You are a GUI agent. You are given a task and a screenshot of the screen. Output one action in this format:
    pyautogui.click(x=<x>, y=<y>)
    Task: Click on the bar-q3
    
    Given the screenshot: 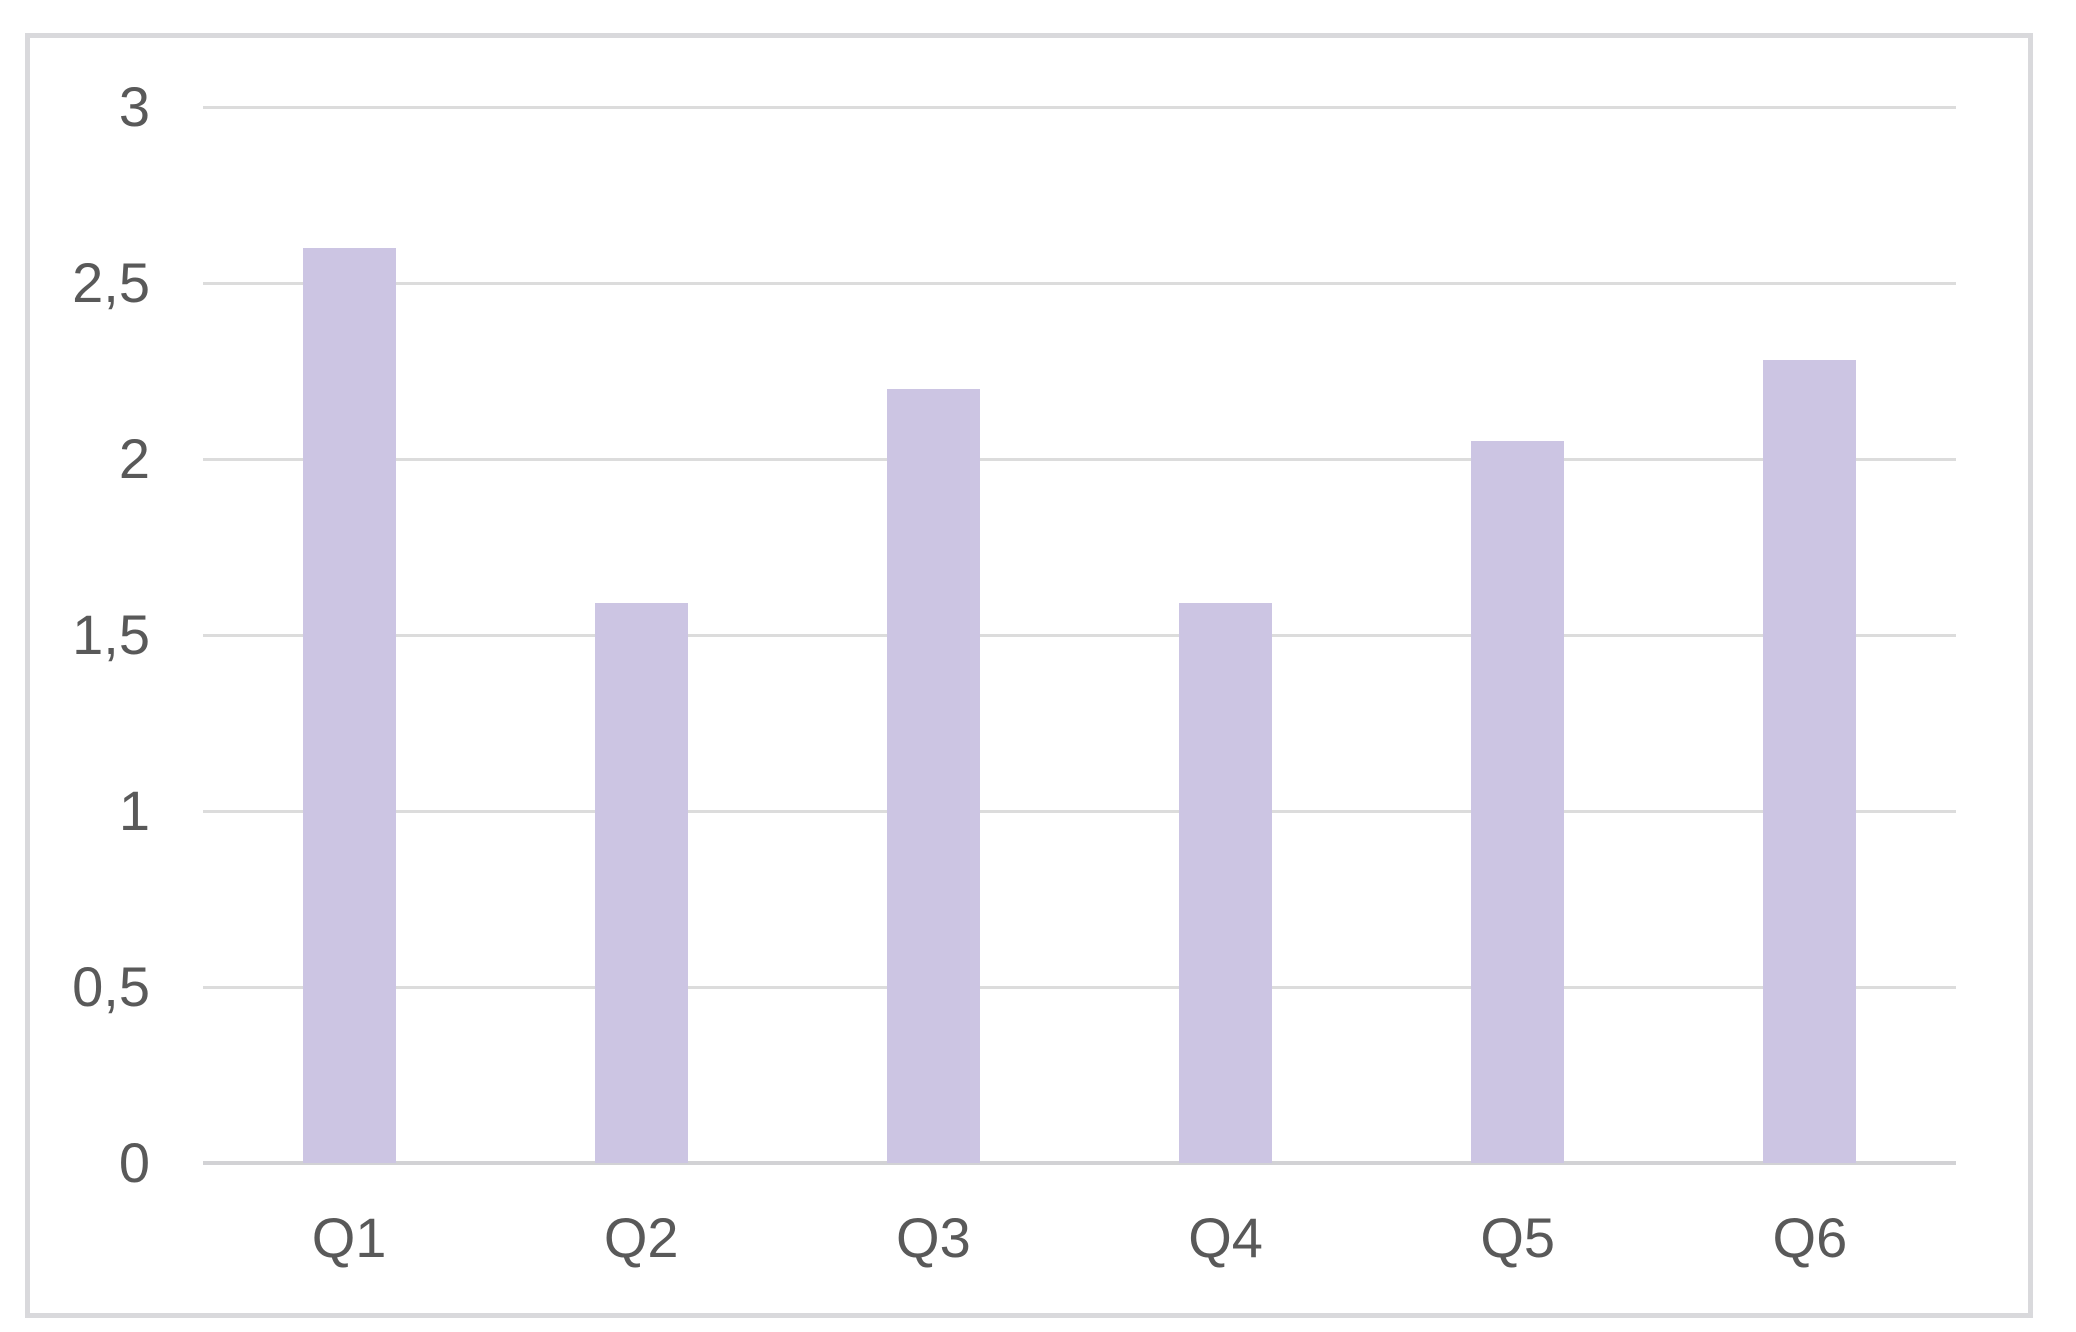 What is the action you would take?
    pyautogui.click(x=933, y=775)
    